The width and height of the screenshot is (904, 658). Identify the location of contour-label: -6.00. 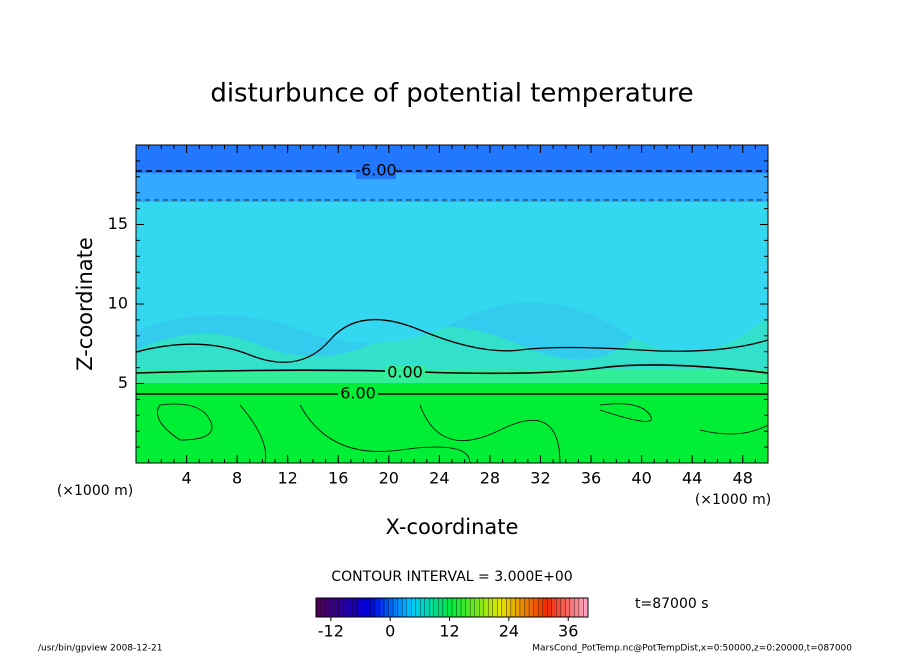
(375, 170).